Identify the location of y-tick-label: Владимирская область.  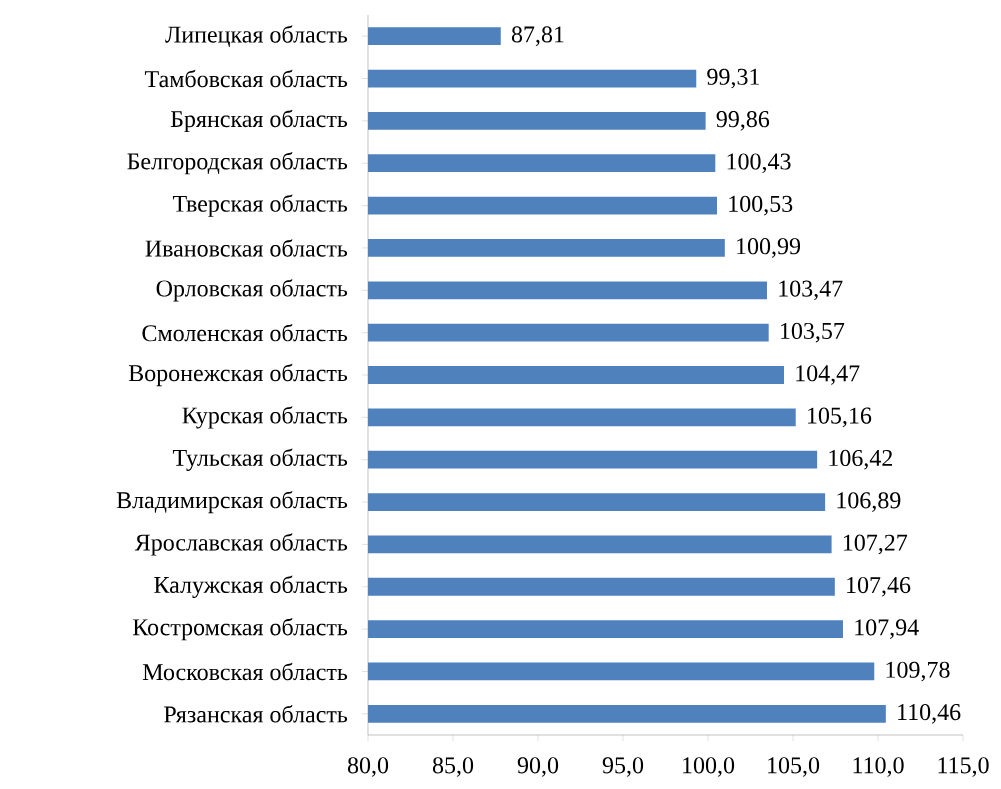
(232, 502).